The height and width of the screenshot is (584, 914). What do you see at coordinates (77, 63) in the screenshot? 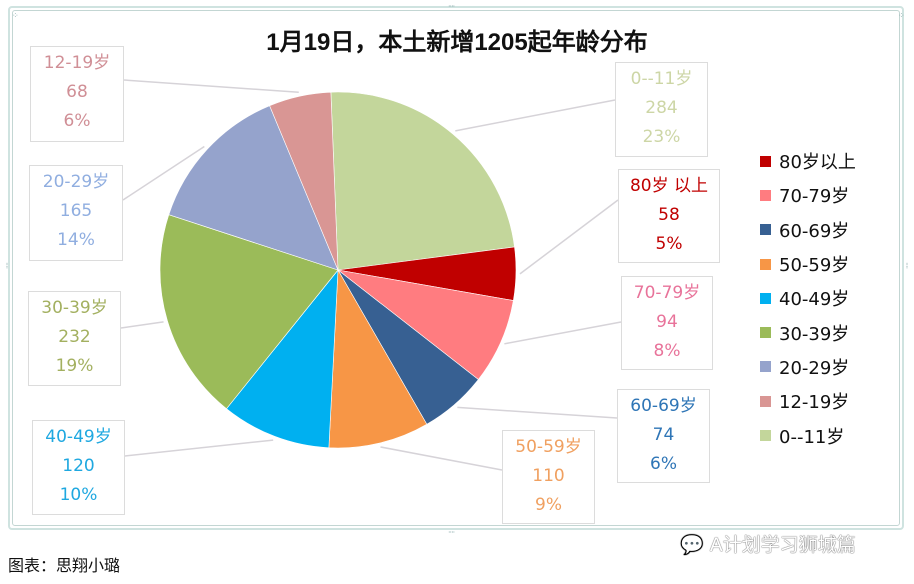
I see `label-name: 12-19岁` at bounding box center [77, 63].